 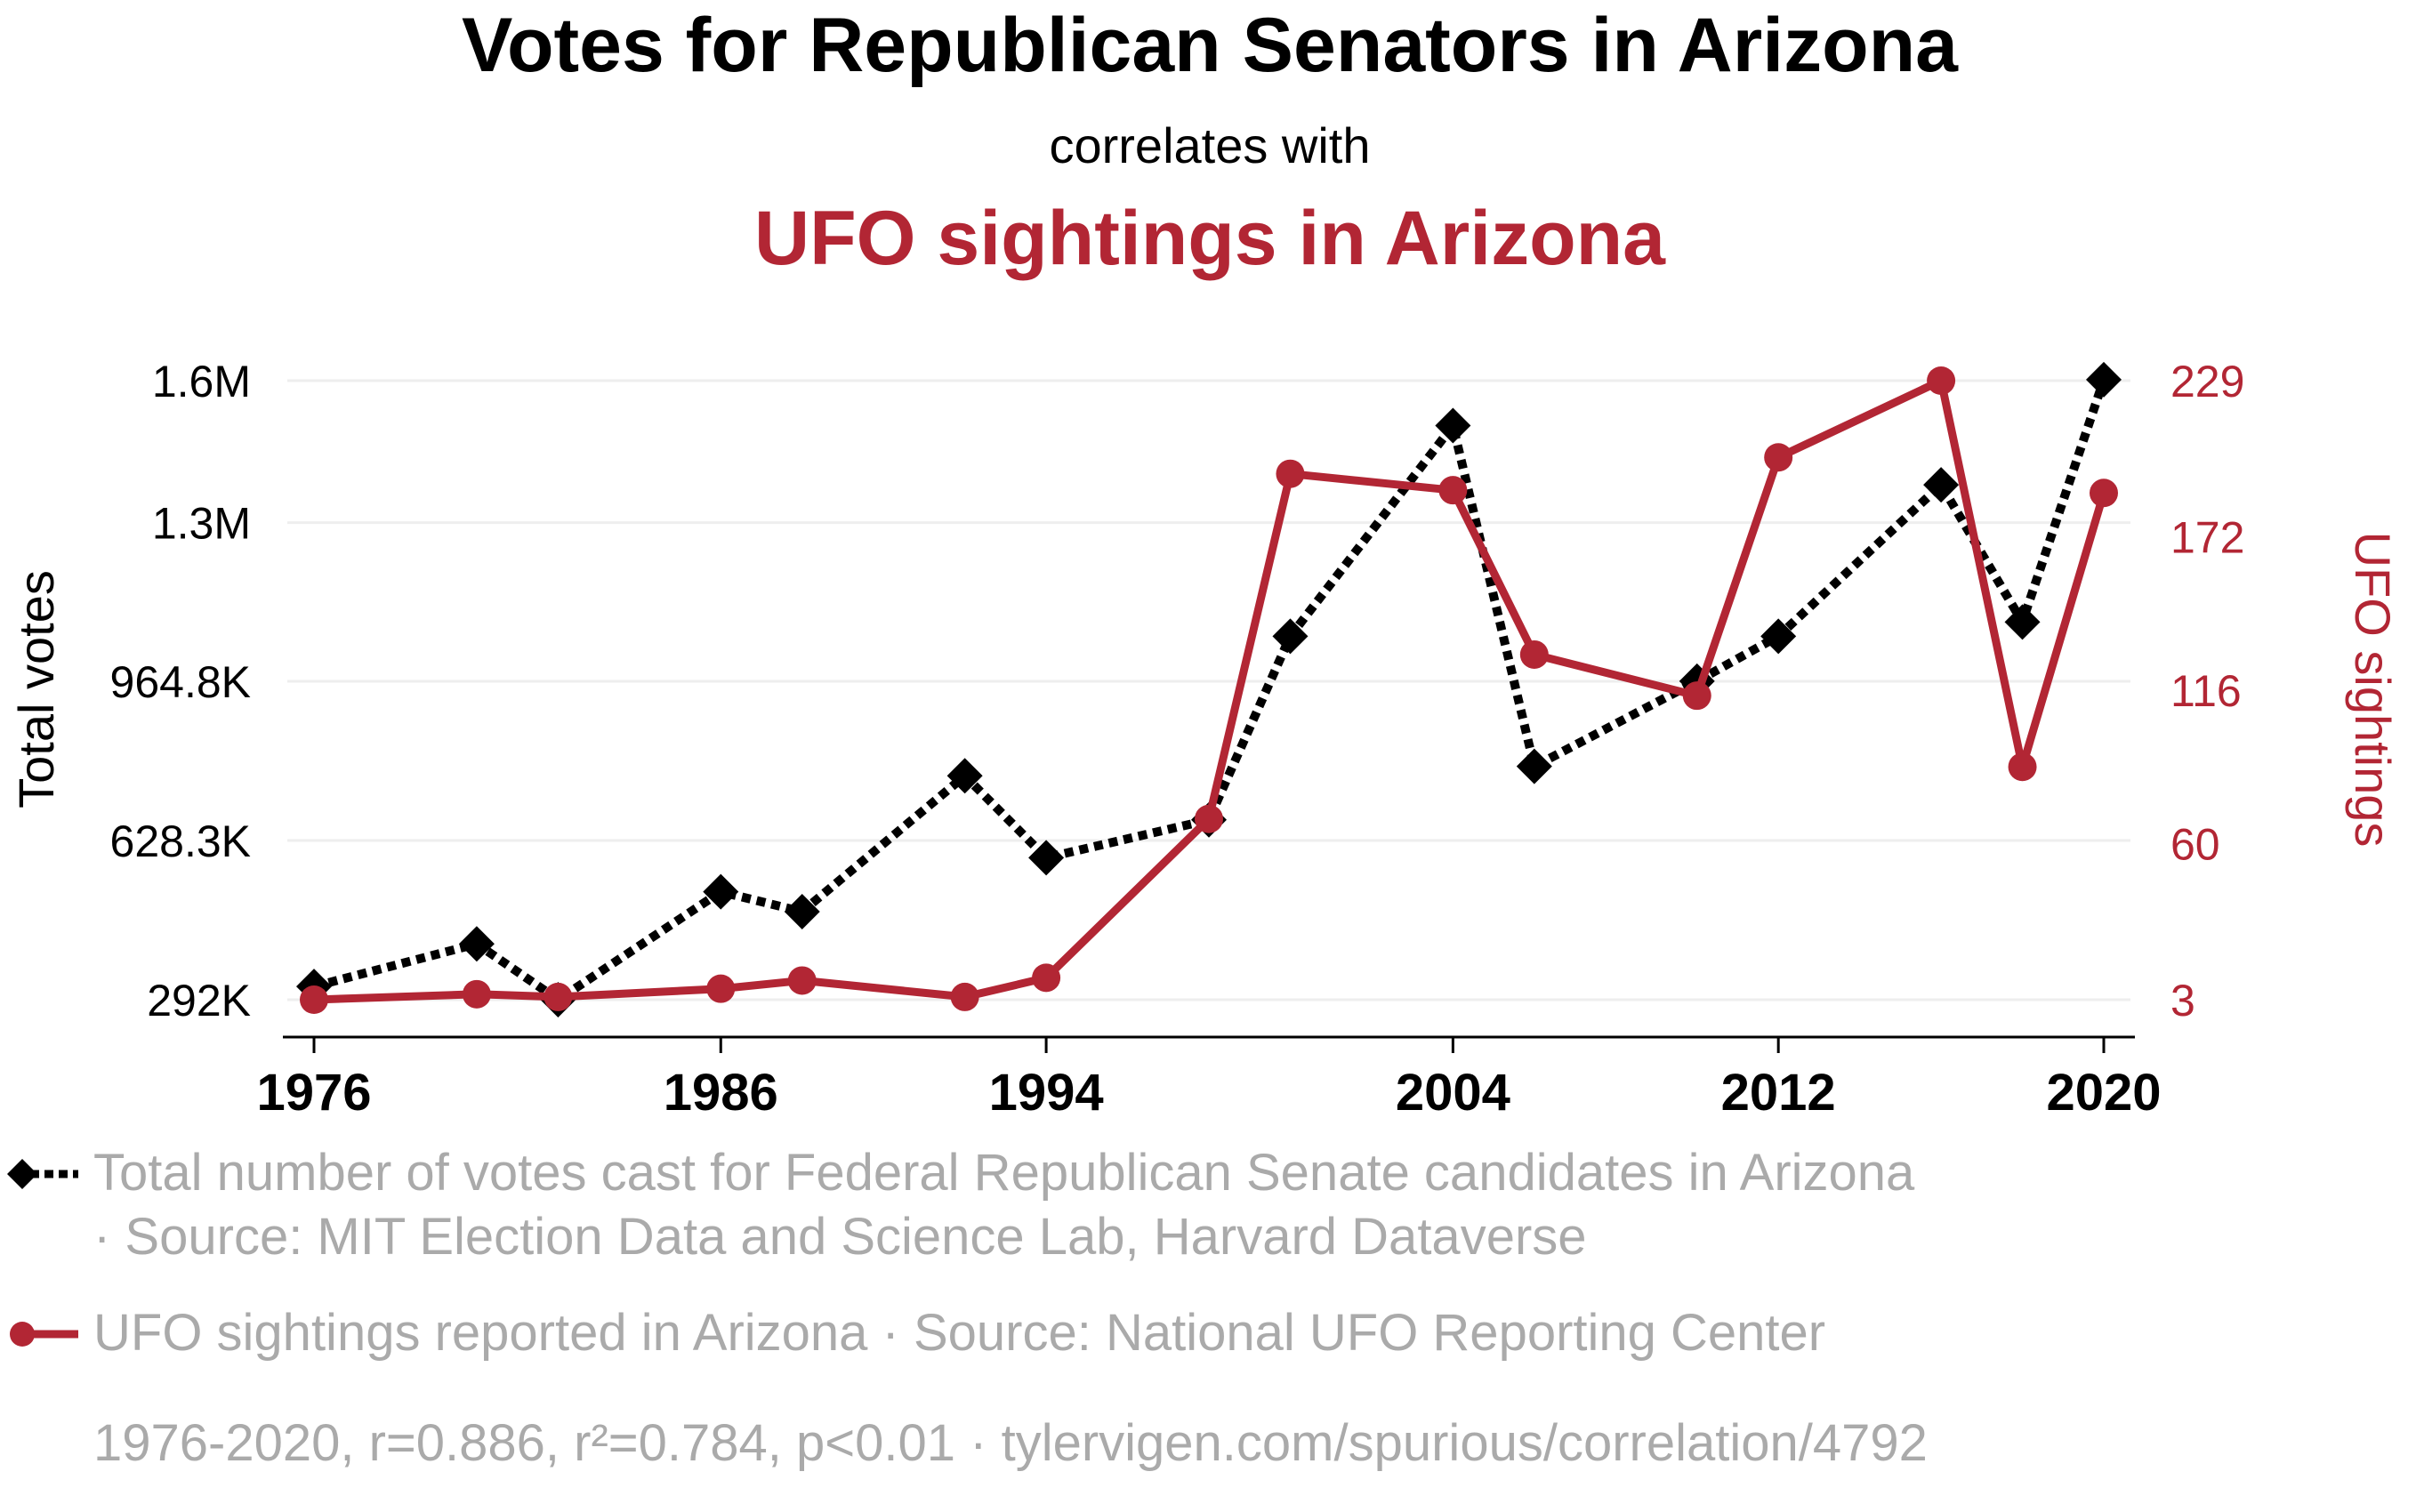 I want to click on chart-subtitle: correlates with, so click(x=1209, y=145).